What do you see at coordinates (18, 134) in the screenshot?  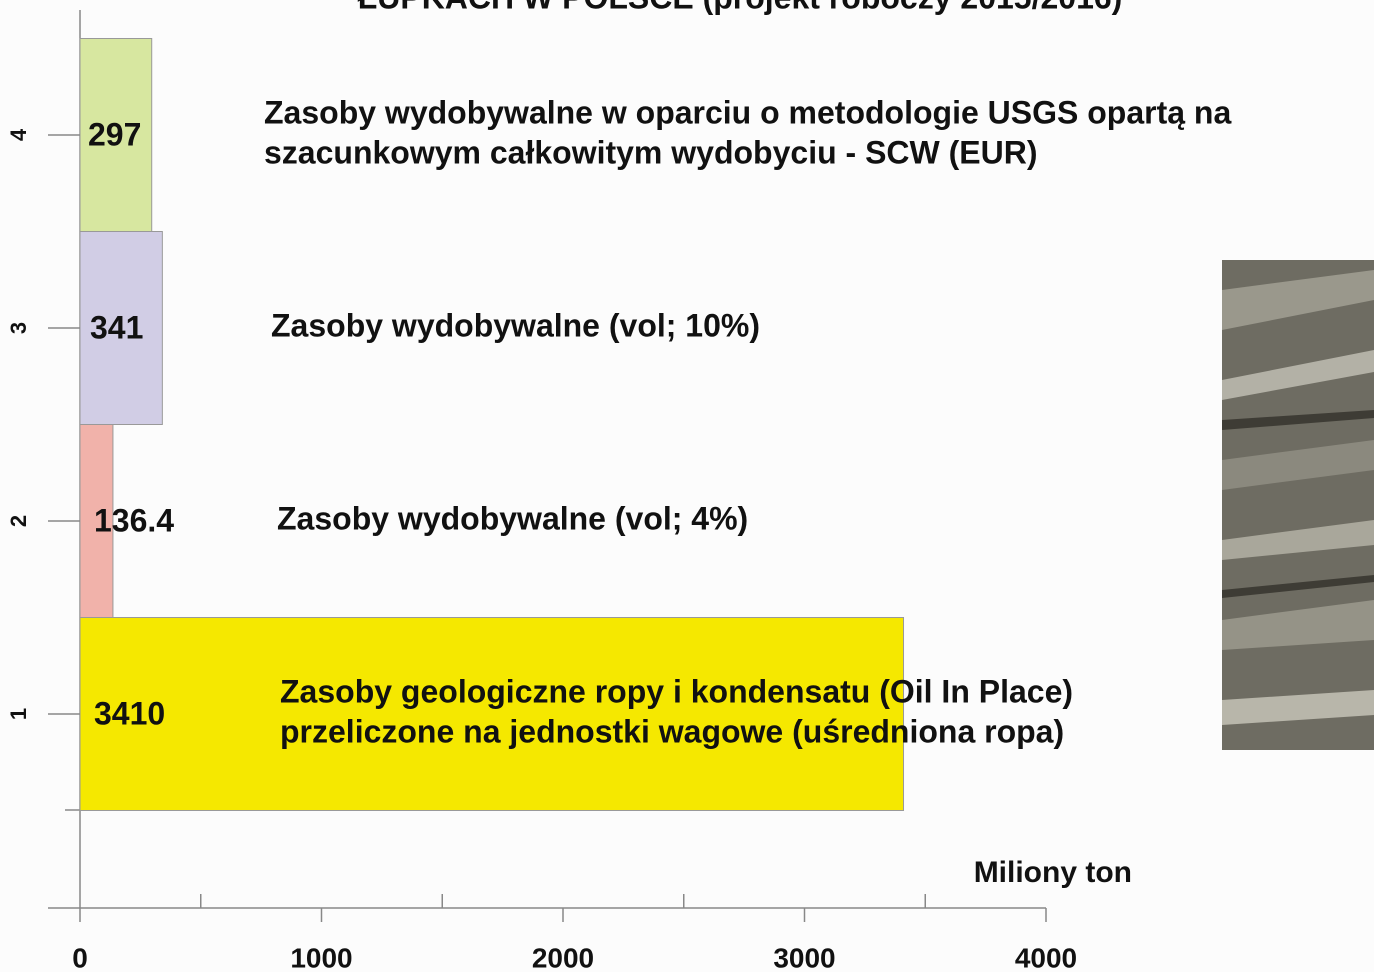 I see `y-tick-label: 4` at bounding box center [18, 134].